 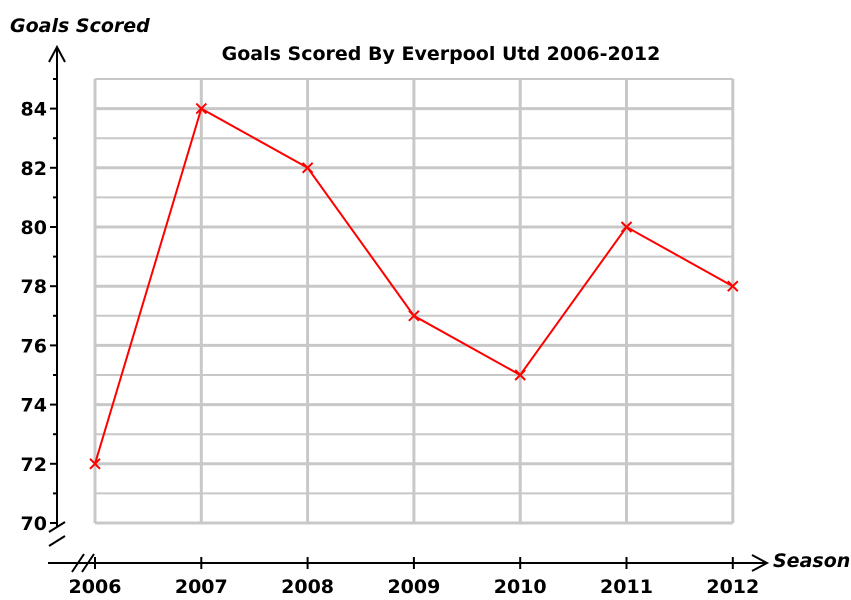 I want to click on chart-title: Goals Scored By Everpool Utd 2006-2012, so click(x=441, y=54).